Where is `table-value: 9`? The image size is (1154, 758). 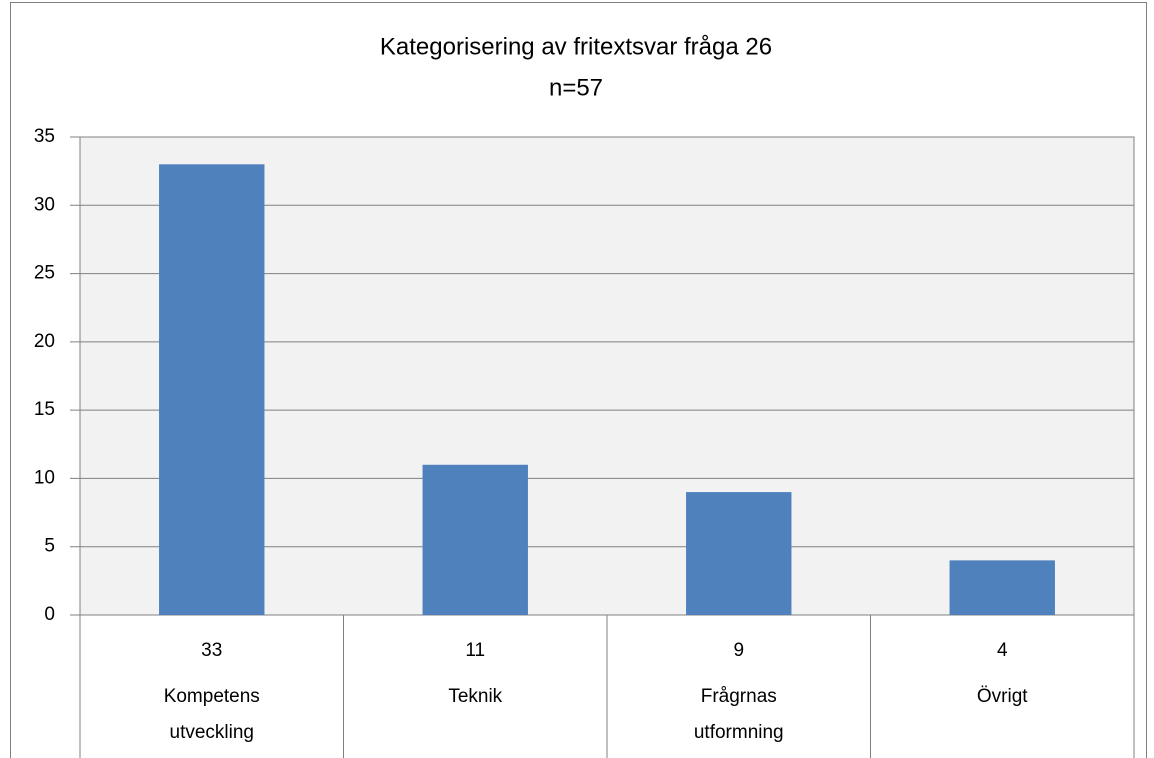 table-value: 9 is located at coordinates (738, 650).